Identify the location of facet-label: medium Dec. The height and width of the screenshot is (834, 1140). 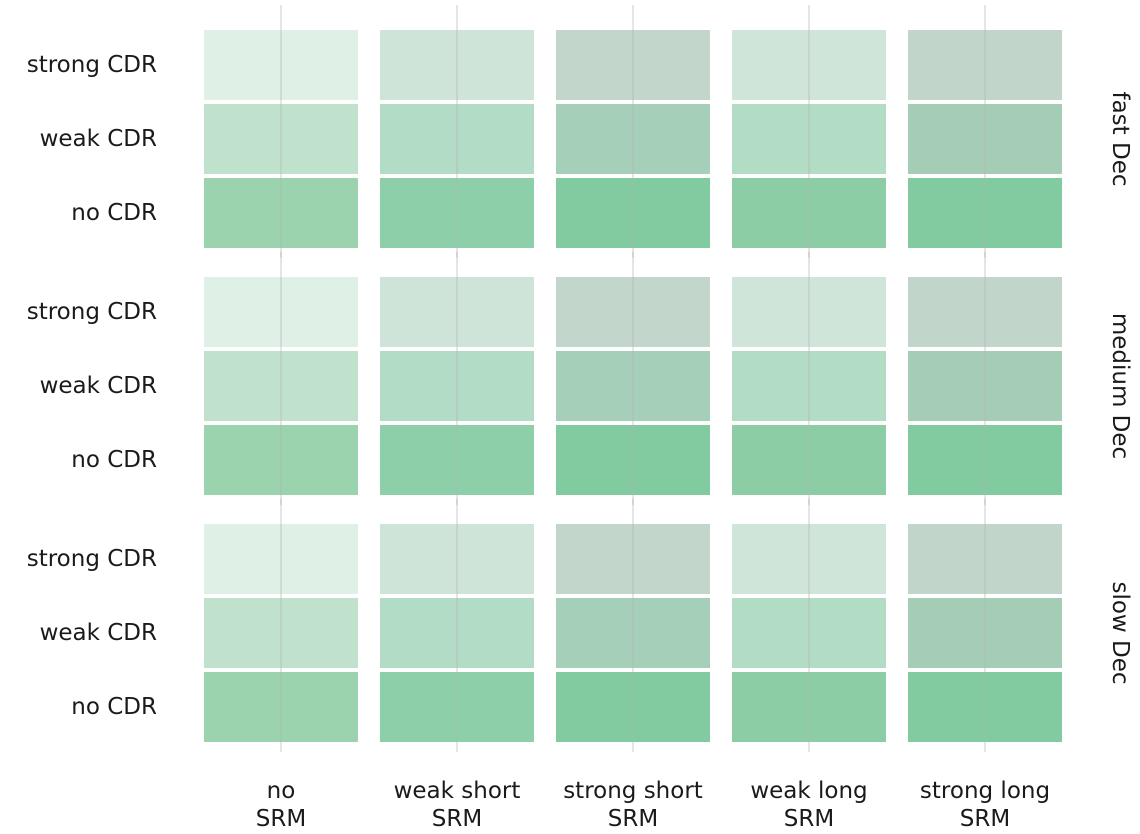
(1120, 386).